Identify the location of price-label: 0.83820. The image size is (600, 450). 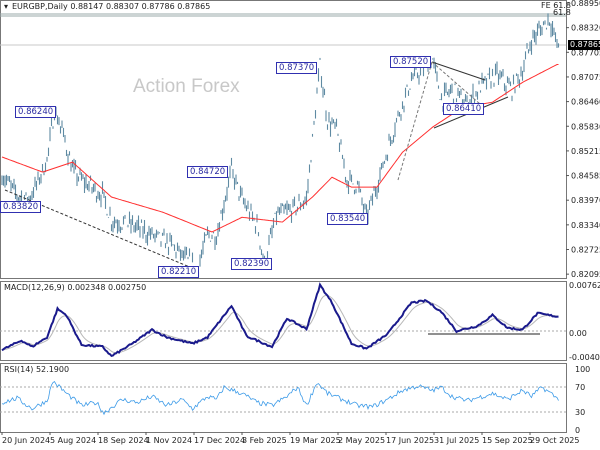
(21, 207).